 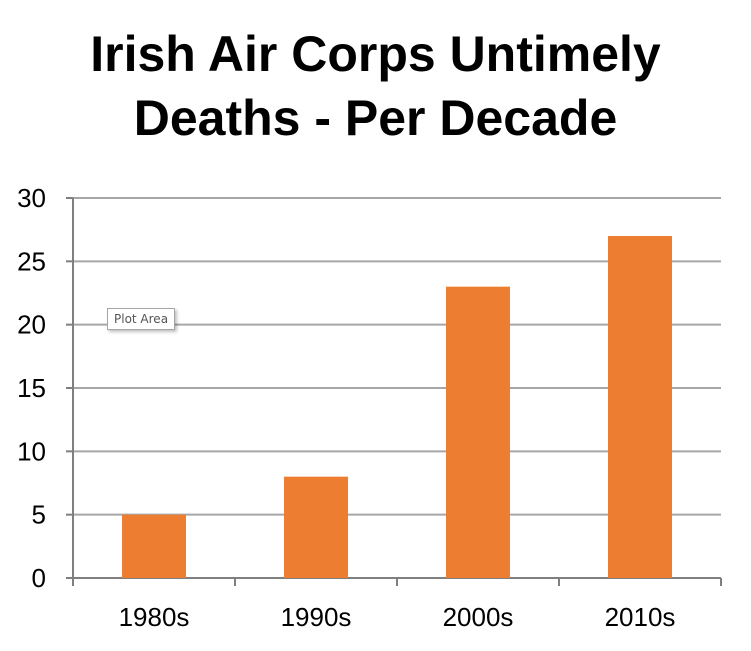 I want to click on chart-title-line-2: Deaths - Per Decade, so click(x=375, y=118).